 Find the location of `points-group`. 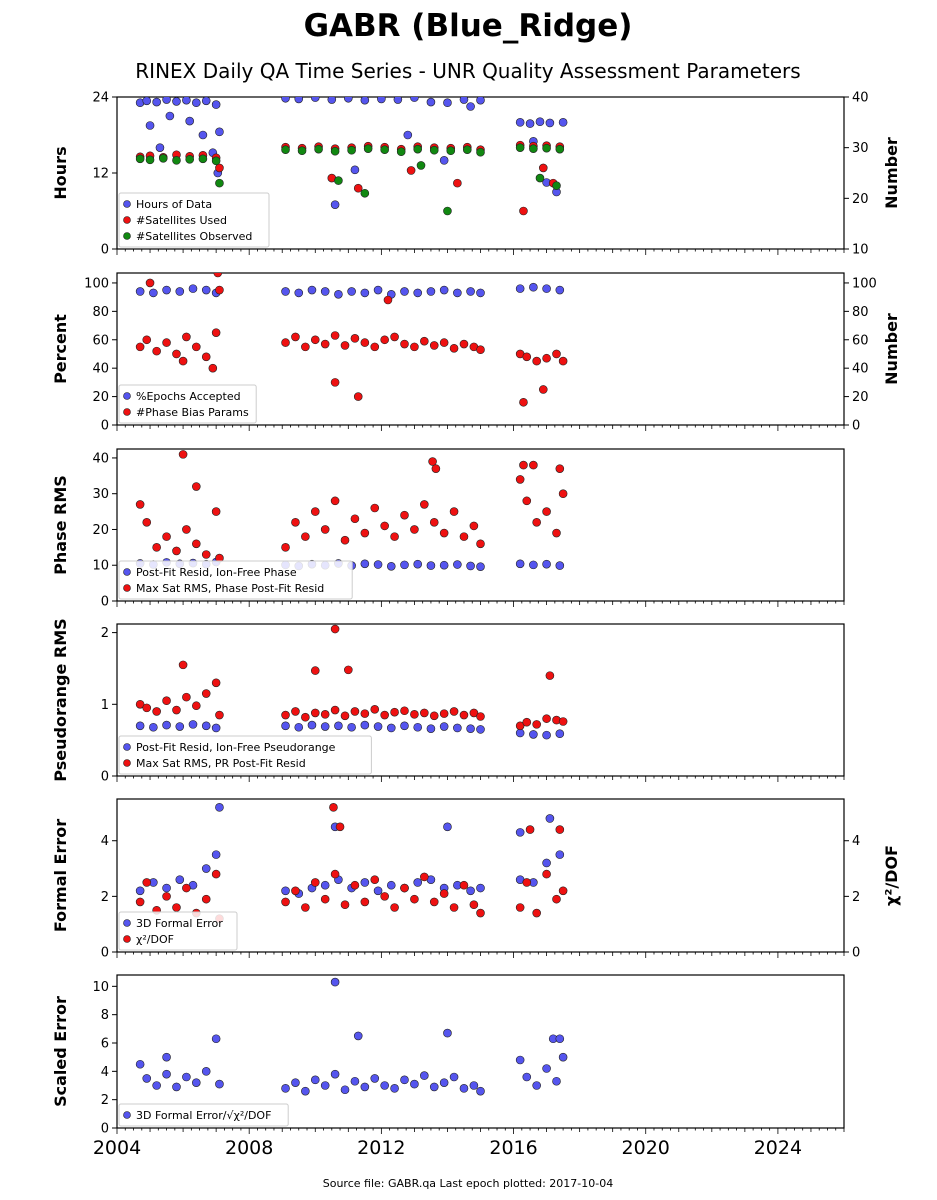

points-group is located at coordinates (351, 682).